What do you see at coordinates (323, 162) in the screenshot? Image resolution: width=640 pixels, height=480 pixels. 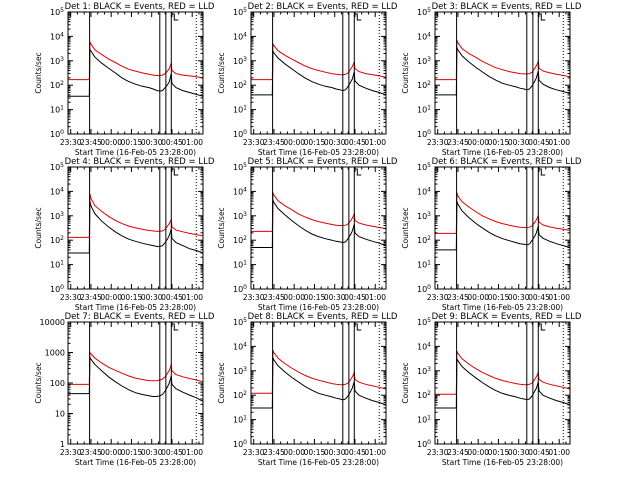 I see `panel-title: Det 5: BLACK = Events, RED = LLD` at bounding box center [323, 162].